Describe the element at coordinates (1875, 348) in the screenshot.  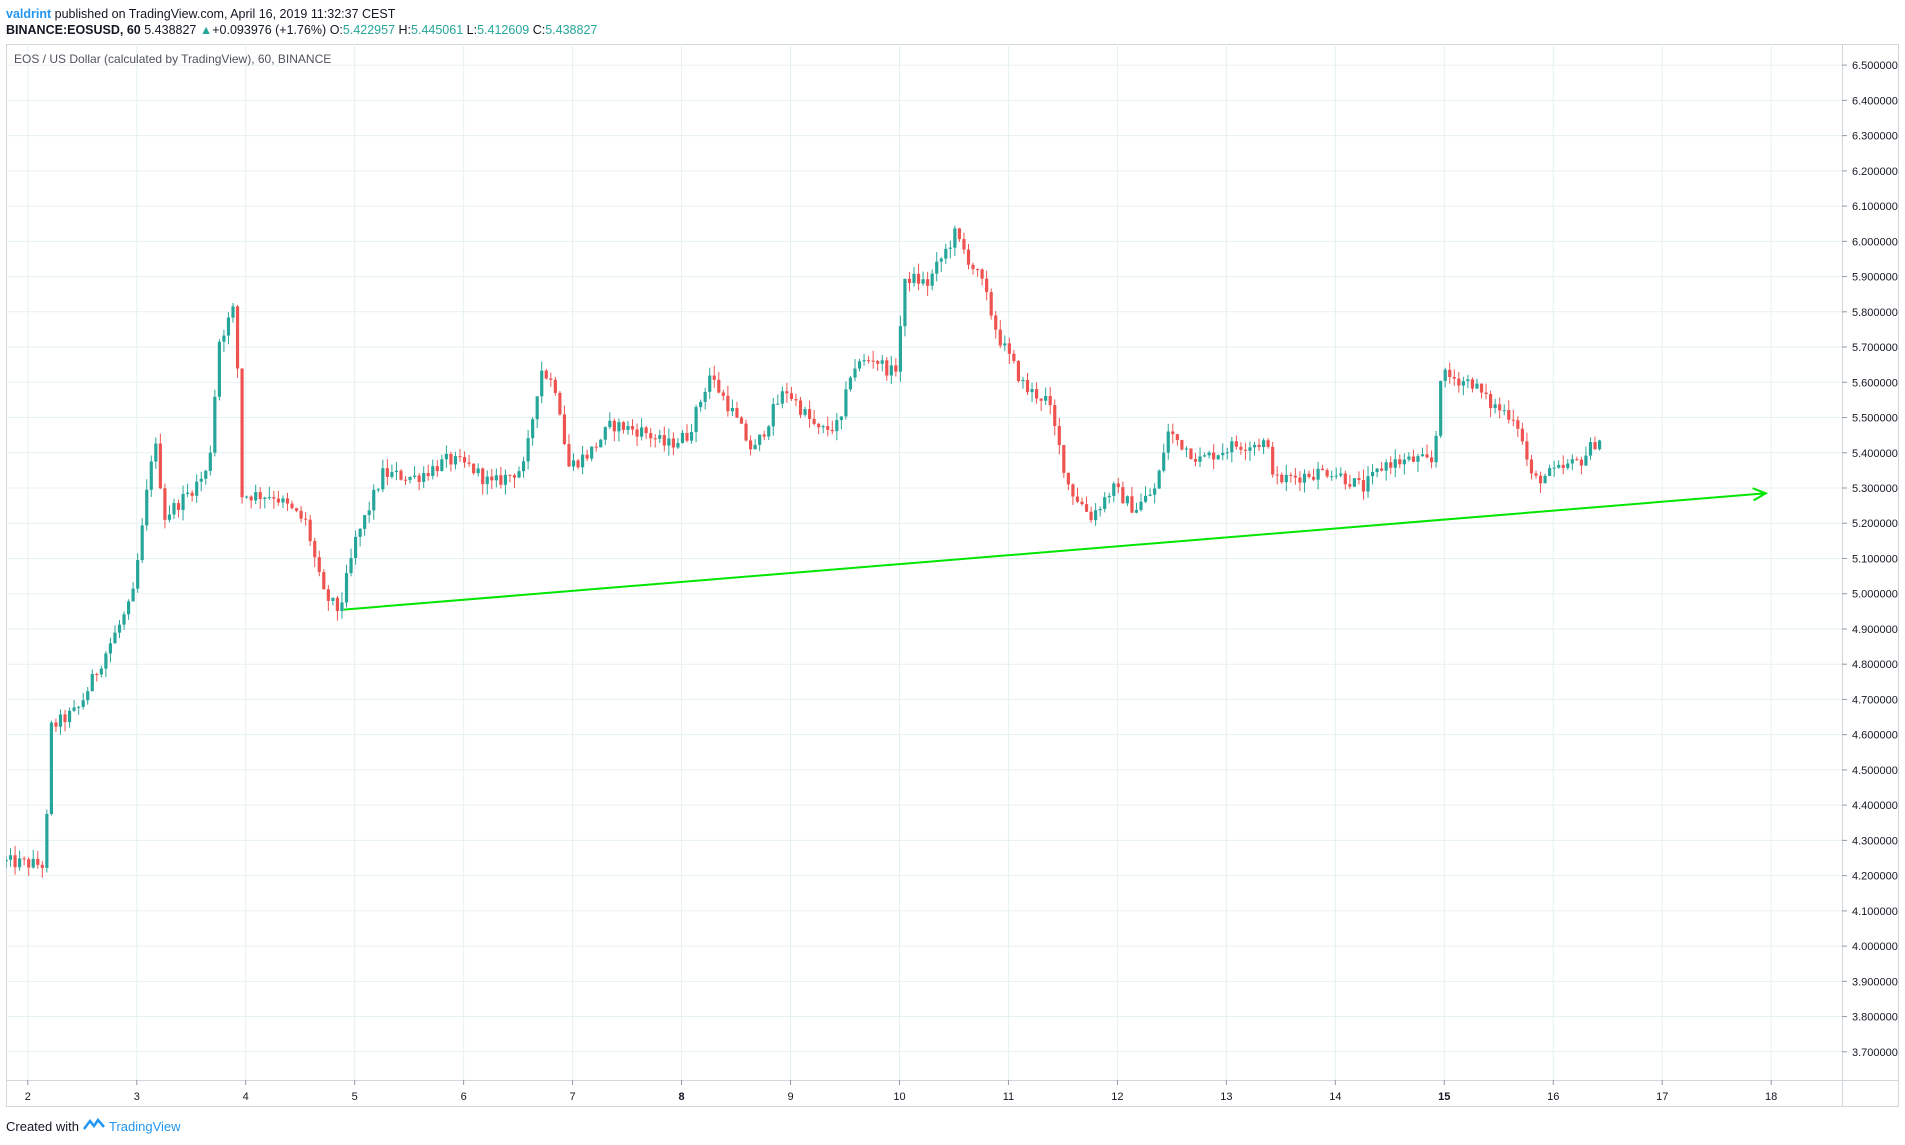
I see `price-tick-label: 5.700000` at that location.